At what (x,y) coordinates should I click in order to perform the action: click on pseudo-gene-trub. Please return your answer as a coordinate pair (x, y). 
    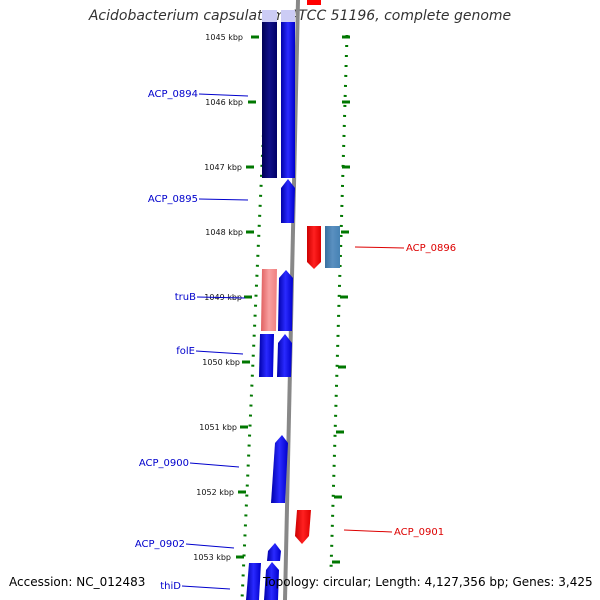
    Looking at the image, I should click on (269, 300).